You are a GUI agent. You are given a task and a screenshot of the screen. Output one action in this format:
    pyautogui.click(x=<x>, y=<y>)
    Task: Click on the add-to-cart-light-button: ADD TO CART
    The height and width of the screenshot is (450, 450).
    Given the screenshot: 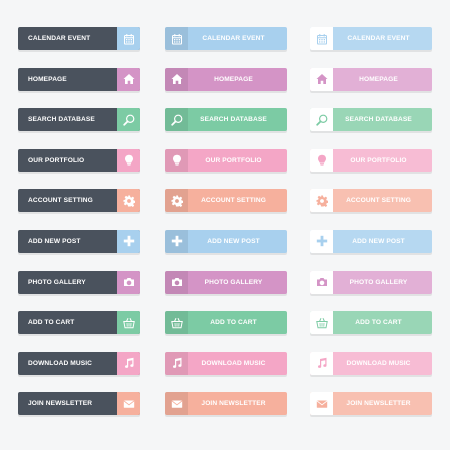 What is the action you would take?
    pyautogui.click(x=371, y=323)
    